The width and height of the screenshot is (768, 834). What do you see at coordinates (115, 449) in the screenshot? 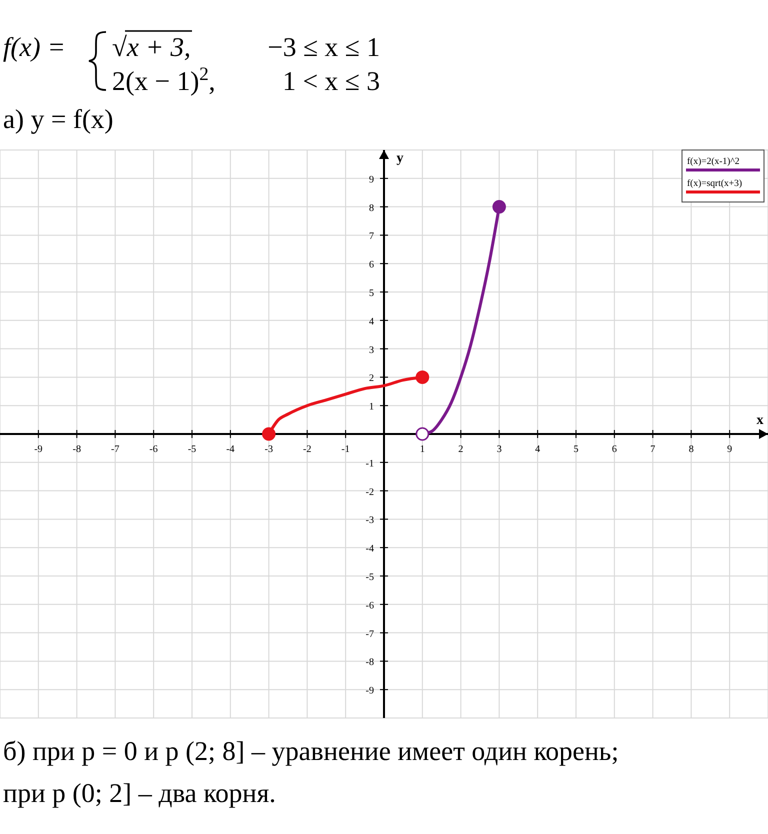
I see `x-tick-label: -7` at bounding box center [115, 449].